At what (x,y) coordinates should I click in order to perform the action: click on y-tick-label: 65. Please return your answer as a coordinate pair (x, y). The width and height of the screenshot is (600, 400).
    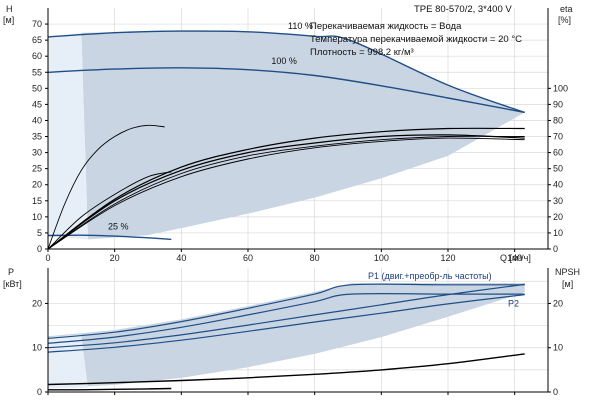
    Looking at the image, I should click on (37, 40).